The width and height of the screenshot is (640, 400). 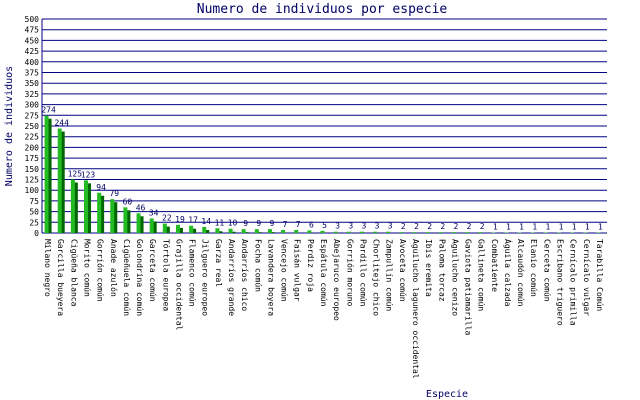 I want to click on x-tick-label: Cigüeñuela común, so click(x=126, y=277).